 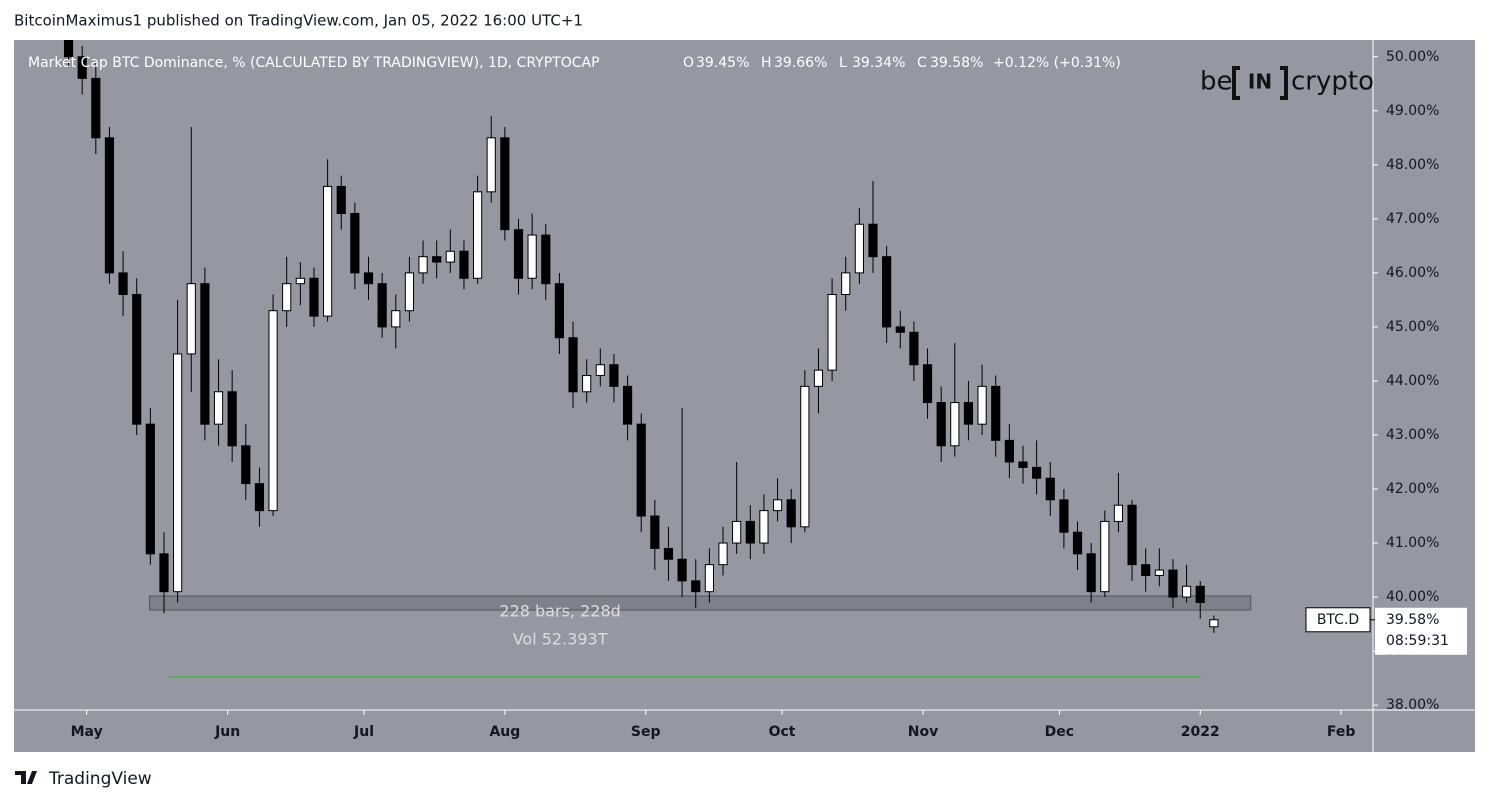 I want to click on logo-text: IN, so click(x=1260, y=82).